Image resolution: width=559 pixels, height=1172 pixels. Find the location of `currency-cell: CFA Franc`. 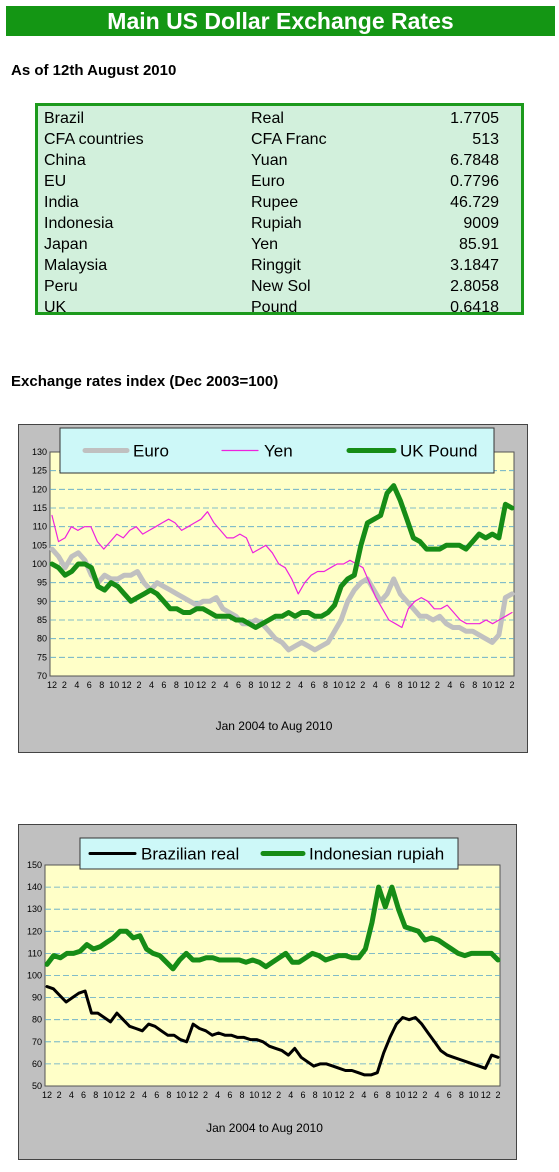

currency-cell: CFA Franc is located at coordinates (289, 139).